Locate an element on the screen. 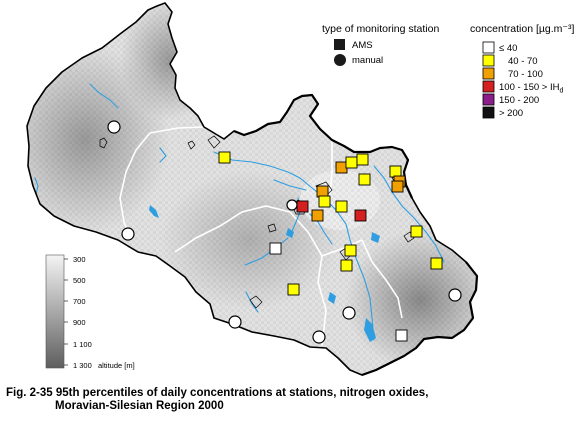 This screenshot has width=586, height=421. altitude-label-4: 900 is located at coordinates (79, 322).